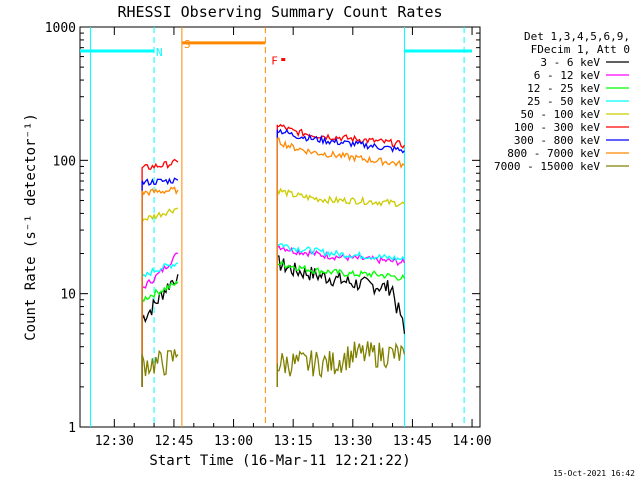  What do you see at coordinates (72, 428) in the screenshot?
I see `y-tick-label: 1` at bounding box center [72, 428].